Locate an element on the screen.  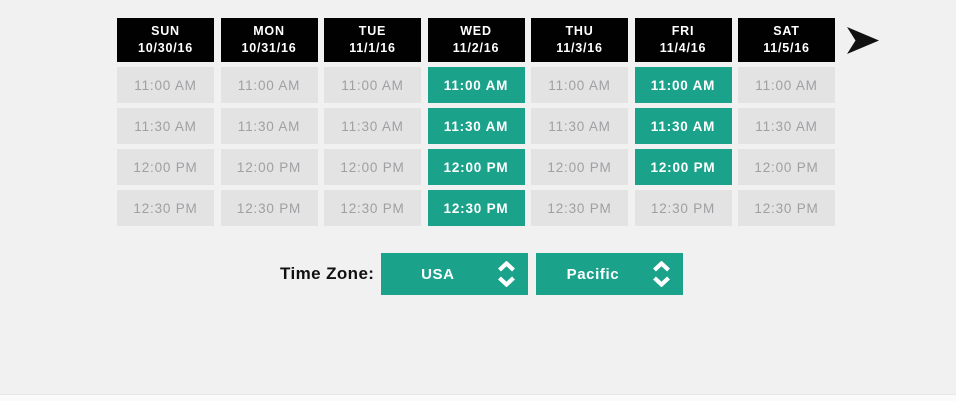
time-slot-tue-1130am: 11:30 AM is located at coordinates (372, 126).